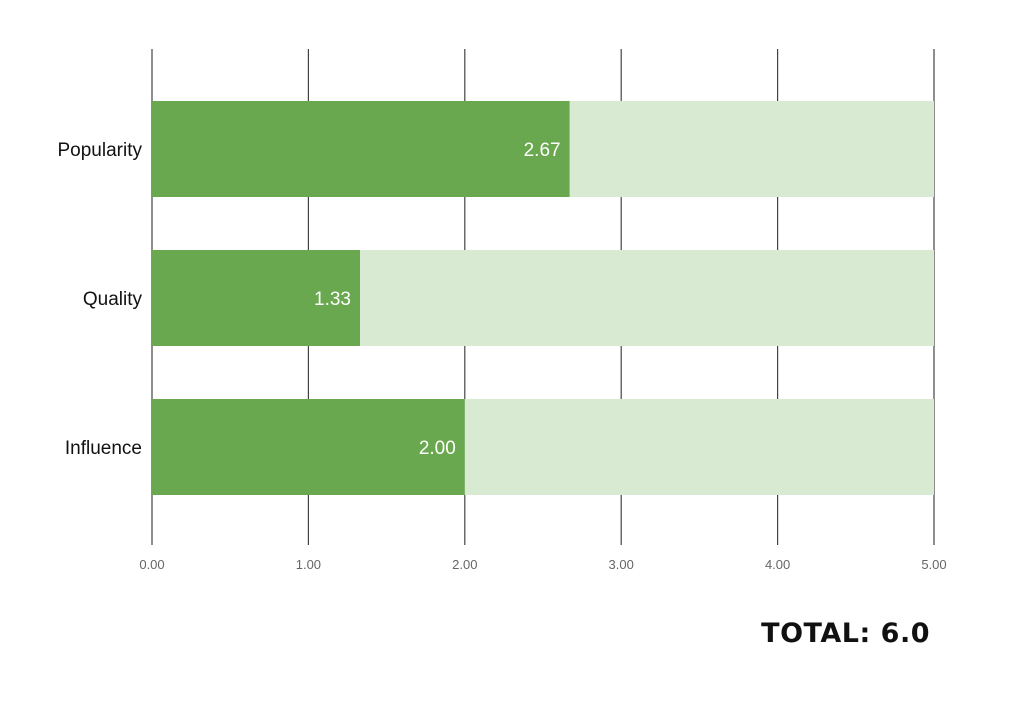  I want to click on bar-value-label: 2.67, so click(542, 150).